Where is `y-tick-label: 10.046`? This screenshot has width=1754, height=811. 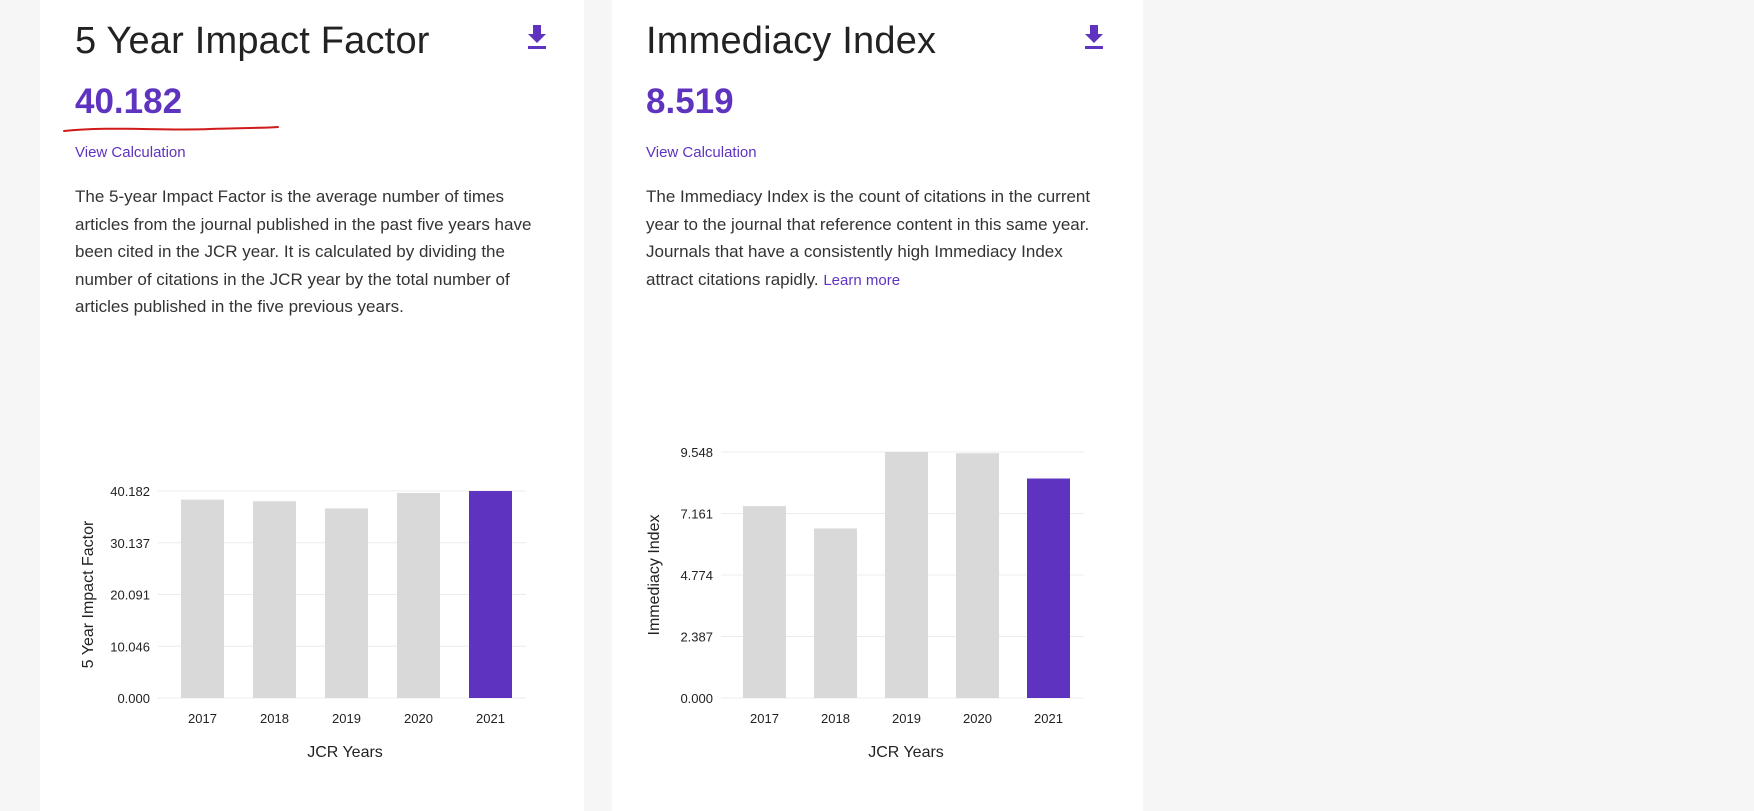 y-tick-label: 10.046 is located at coordinates (130, 646).